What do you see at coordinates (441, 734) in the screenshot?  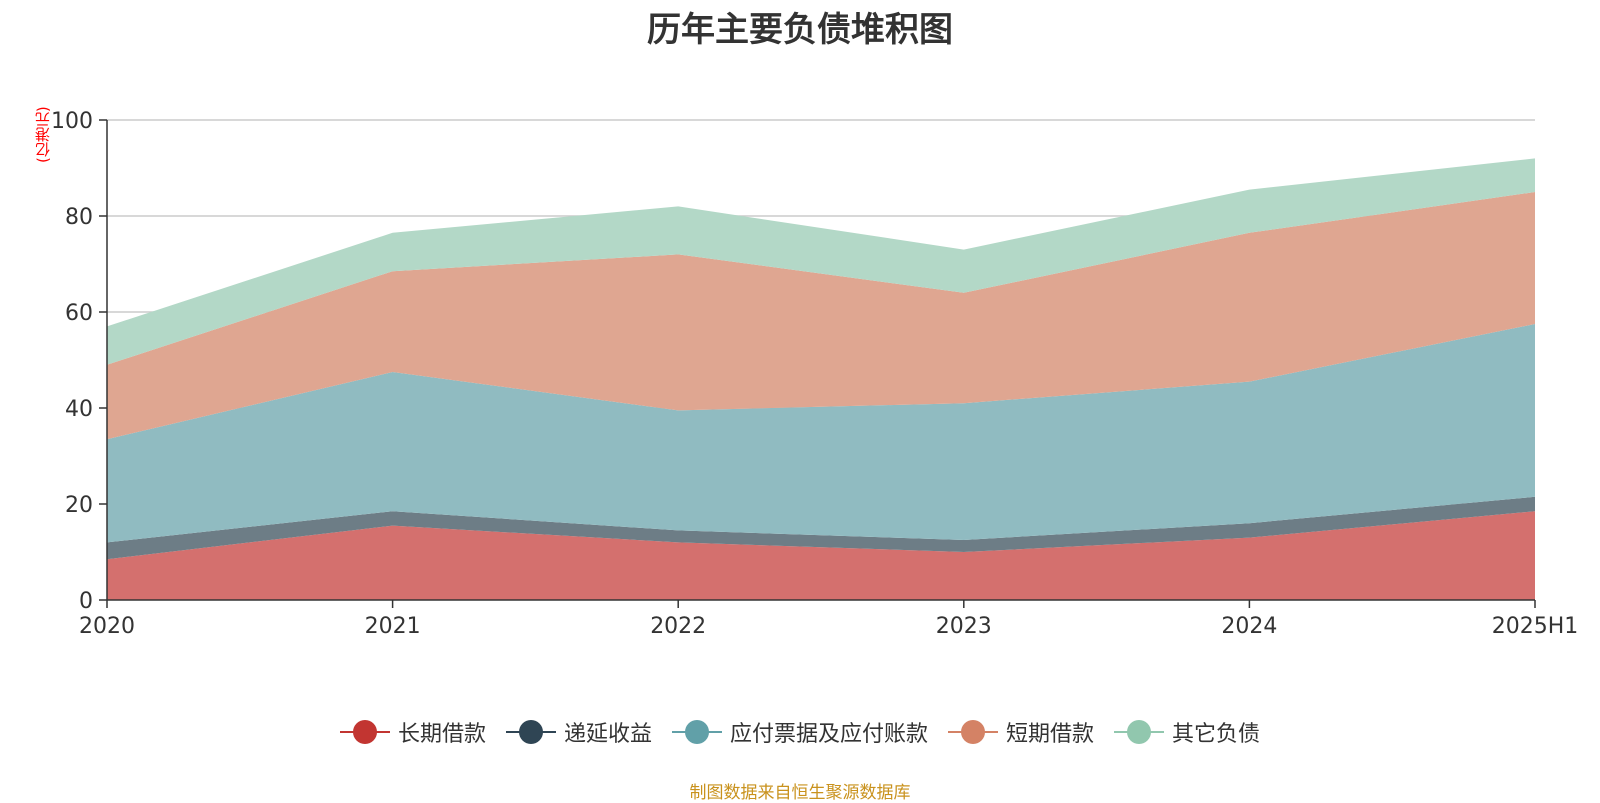 I see `legend-label: 长期借款` at bounding box center [441, 734].